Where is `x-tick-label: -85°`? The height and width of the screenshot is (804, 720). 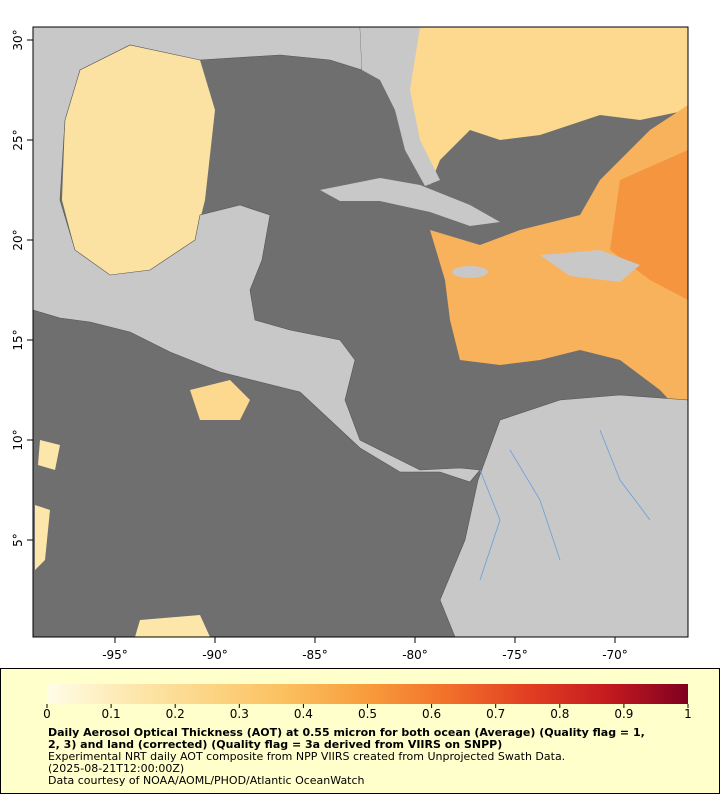
x-tick-label: -85° is located at coordinates (315, 655).